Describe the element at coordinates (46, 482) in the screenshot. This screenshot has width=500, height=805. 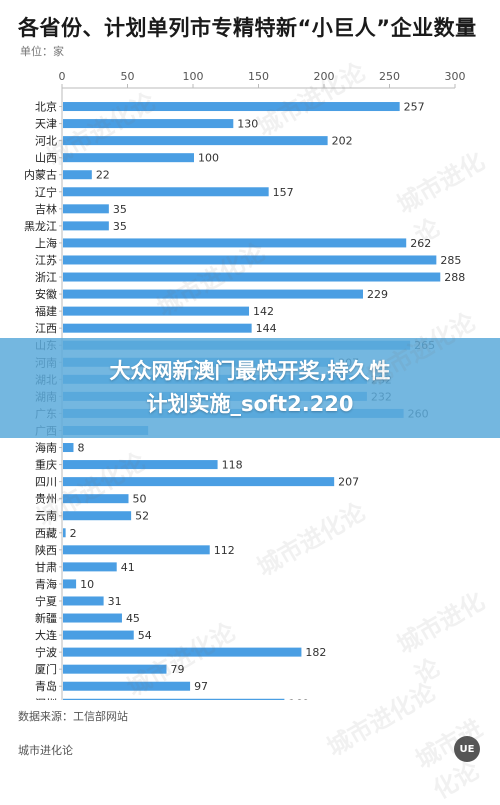
I see `category-label: 四川` at that location.